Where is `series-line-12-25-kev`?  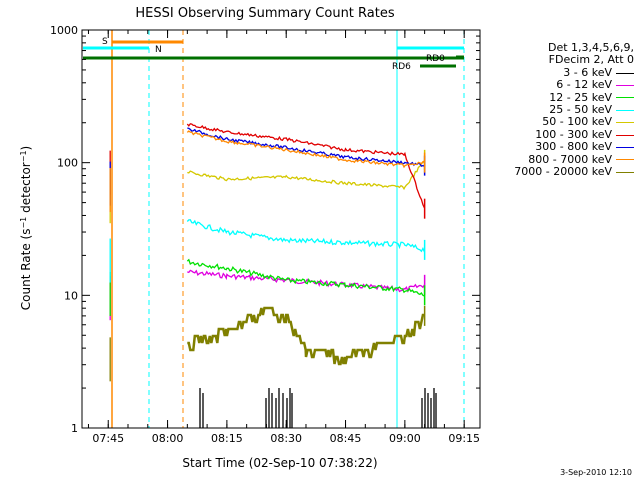
series-line-12-25-kev is located at coordinates (305, 277).